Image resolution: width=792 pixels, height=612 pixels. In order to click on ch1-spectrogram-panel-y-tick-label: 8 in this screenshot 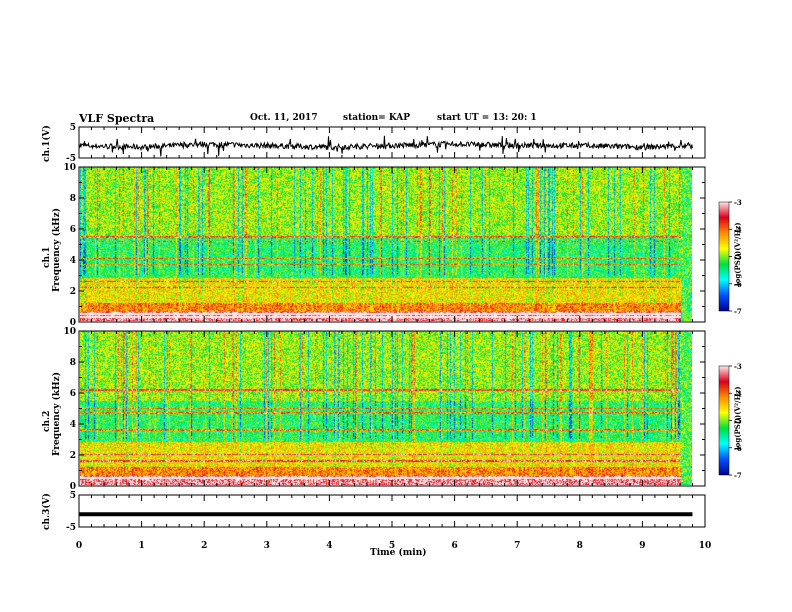, I will do `click(73, 199)`.